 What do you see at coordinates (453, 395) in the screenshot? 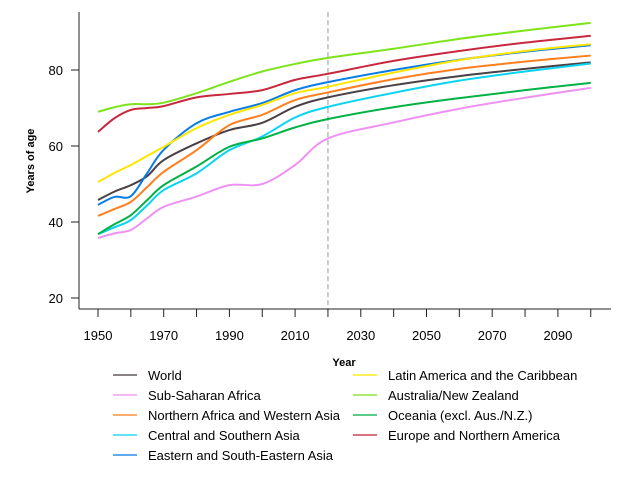
I see `legend-label: Australia/New Zealand` at bounding box center [453, 395].